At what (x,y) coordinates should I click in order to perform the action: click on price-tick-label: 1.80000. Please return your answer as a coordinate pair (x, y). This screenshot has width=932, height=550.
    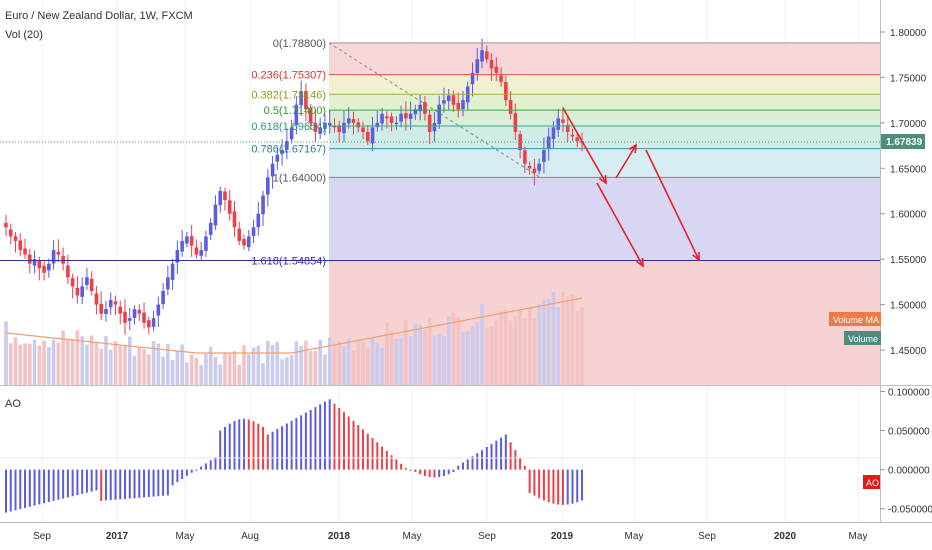
    Looking at the image, I should click on (908, 33).